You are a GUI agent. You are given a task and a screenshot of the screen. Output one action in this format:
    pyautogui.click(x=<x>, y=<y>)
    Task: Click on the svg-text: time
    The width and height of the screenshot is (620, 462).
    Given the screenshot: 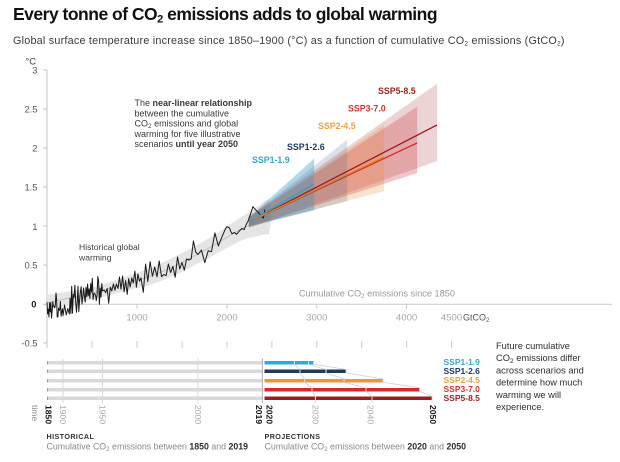 What is the action you would take?
    pyautogui.click(x=35, y=413)
    